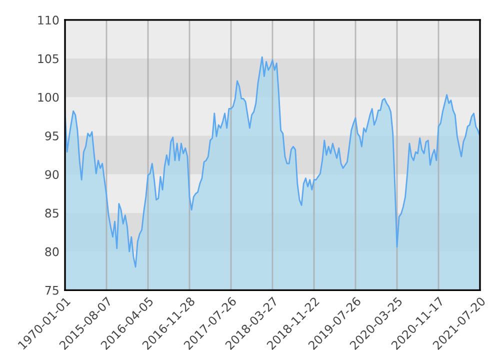  What do you see at coordinates (48, 97) in the screenshot?
I see `y-tick-label: 100` at bounding box center [48, 97].